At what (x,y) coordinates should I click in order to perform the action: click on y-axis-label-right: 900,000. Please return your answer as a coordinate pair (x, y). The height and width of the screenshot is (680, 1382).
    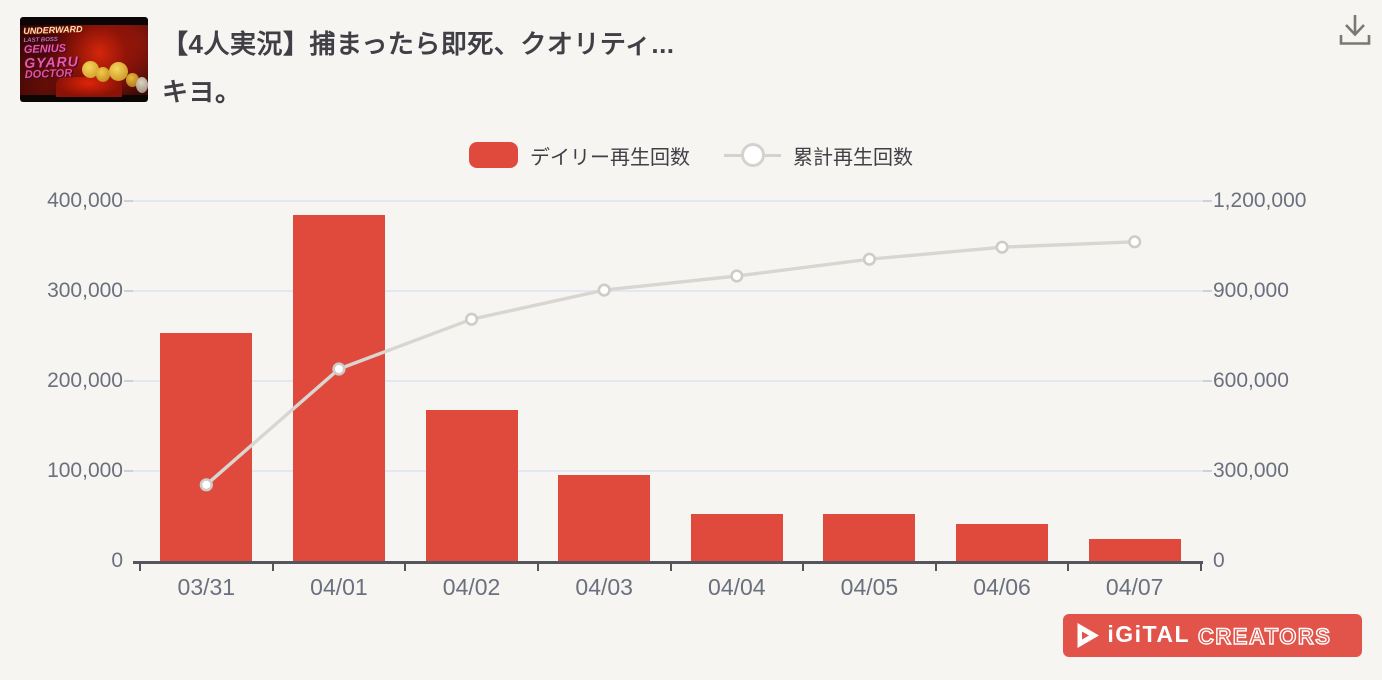
    Looking at the image, I should click on (1251, 290).